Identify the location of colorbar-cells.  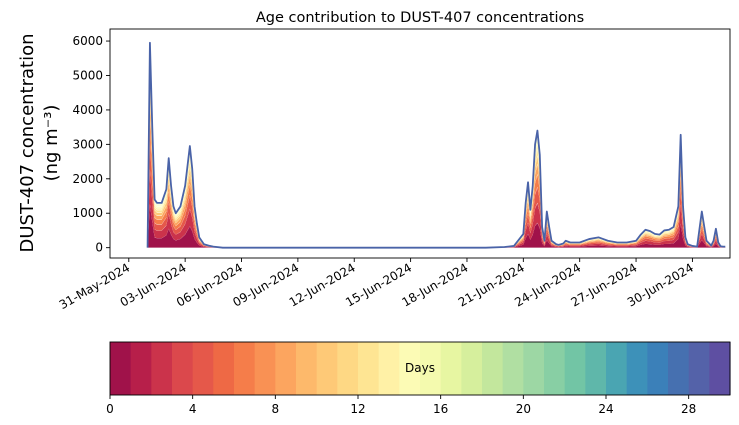
(420, 368).